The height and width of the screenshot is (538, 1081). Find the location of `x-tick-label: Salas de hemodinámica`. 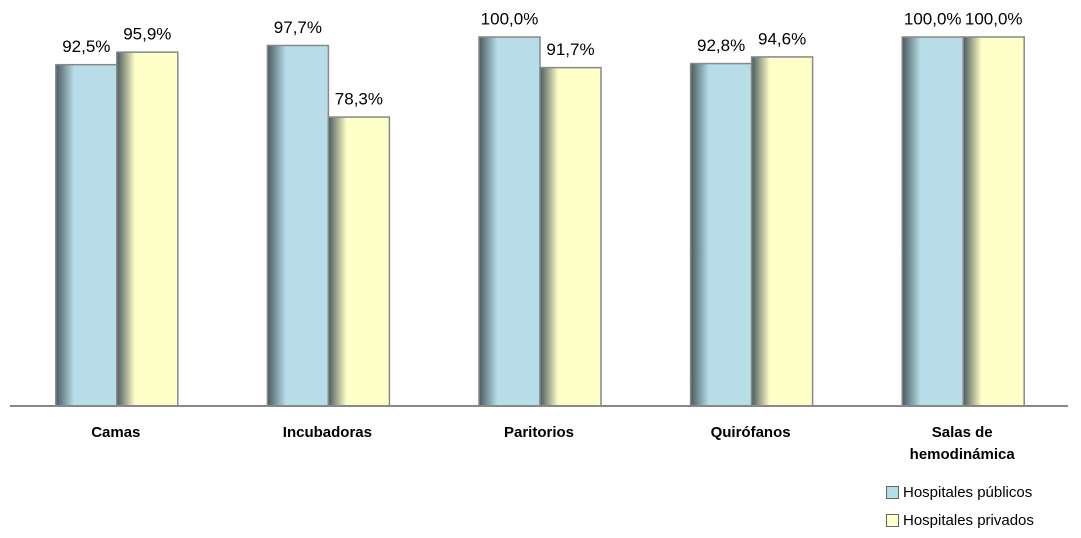

x-tick-label: Salas de hemodinámica is located at coordinates (962, 443).